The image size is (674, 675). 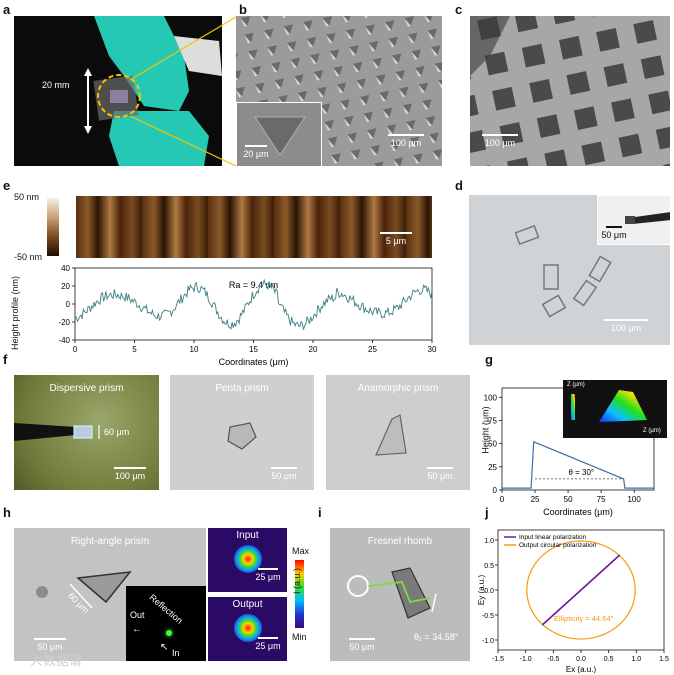 What do you see at coordinates (502, 499) in the screenshot?
I see `g-xtick-label: 0` at bounding box center [502, 499].